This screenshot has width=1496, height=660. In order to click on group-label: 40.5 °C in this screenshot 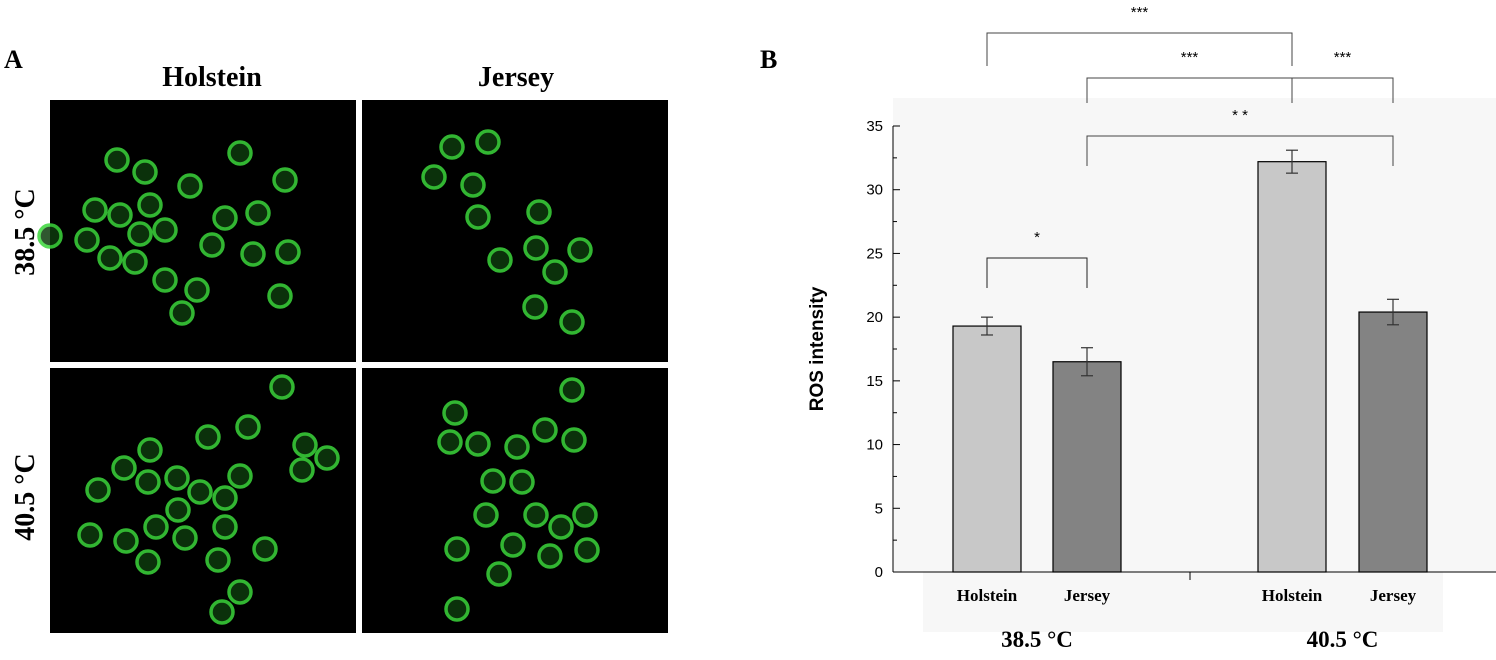, I will do `click(1343, 639)`.